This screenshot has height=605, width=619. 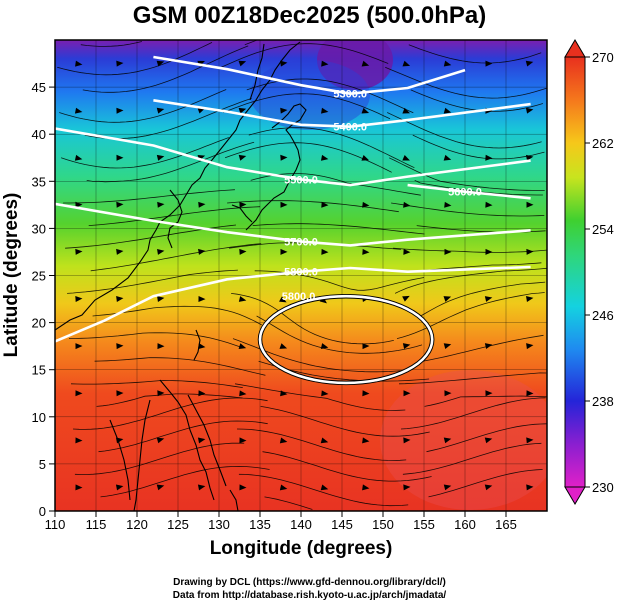 What do you see at coordinates (301, 243) in the screenshot?
I see `contour-label: 5700.0` at bounding box center [301, 243].